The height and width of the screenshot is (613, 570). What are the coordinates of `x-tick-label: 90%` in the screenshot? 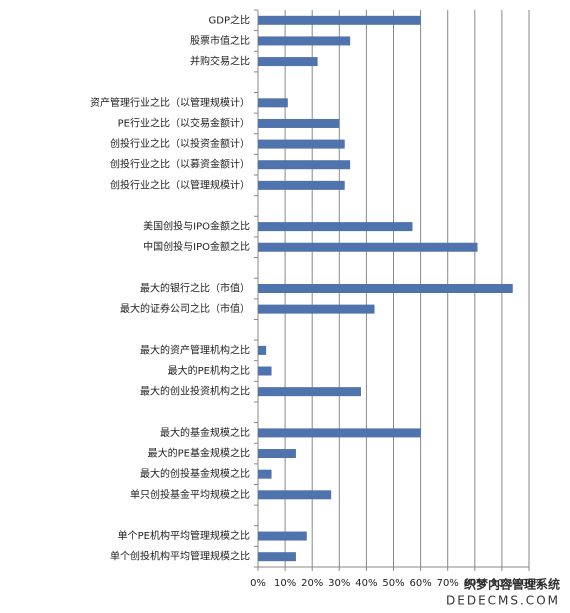 It's located at (502, 583).